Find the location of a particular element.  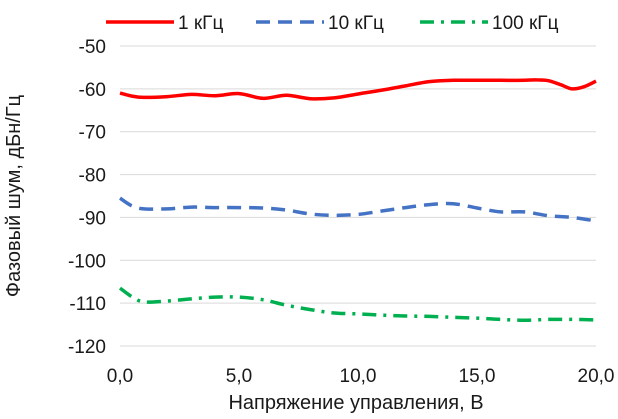

x-tick-label: 0,0 is located at coordinates (120, 376).